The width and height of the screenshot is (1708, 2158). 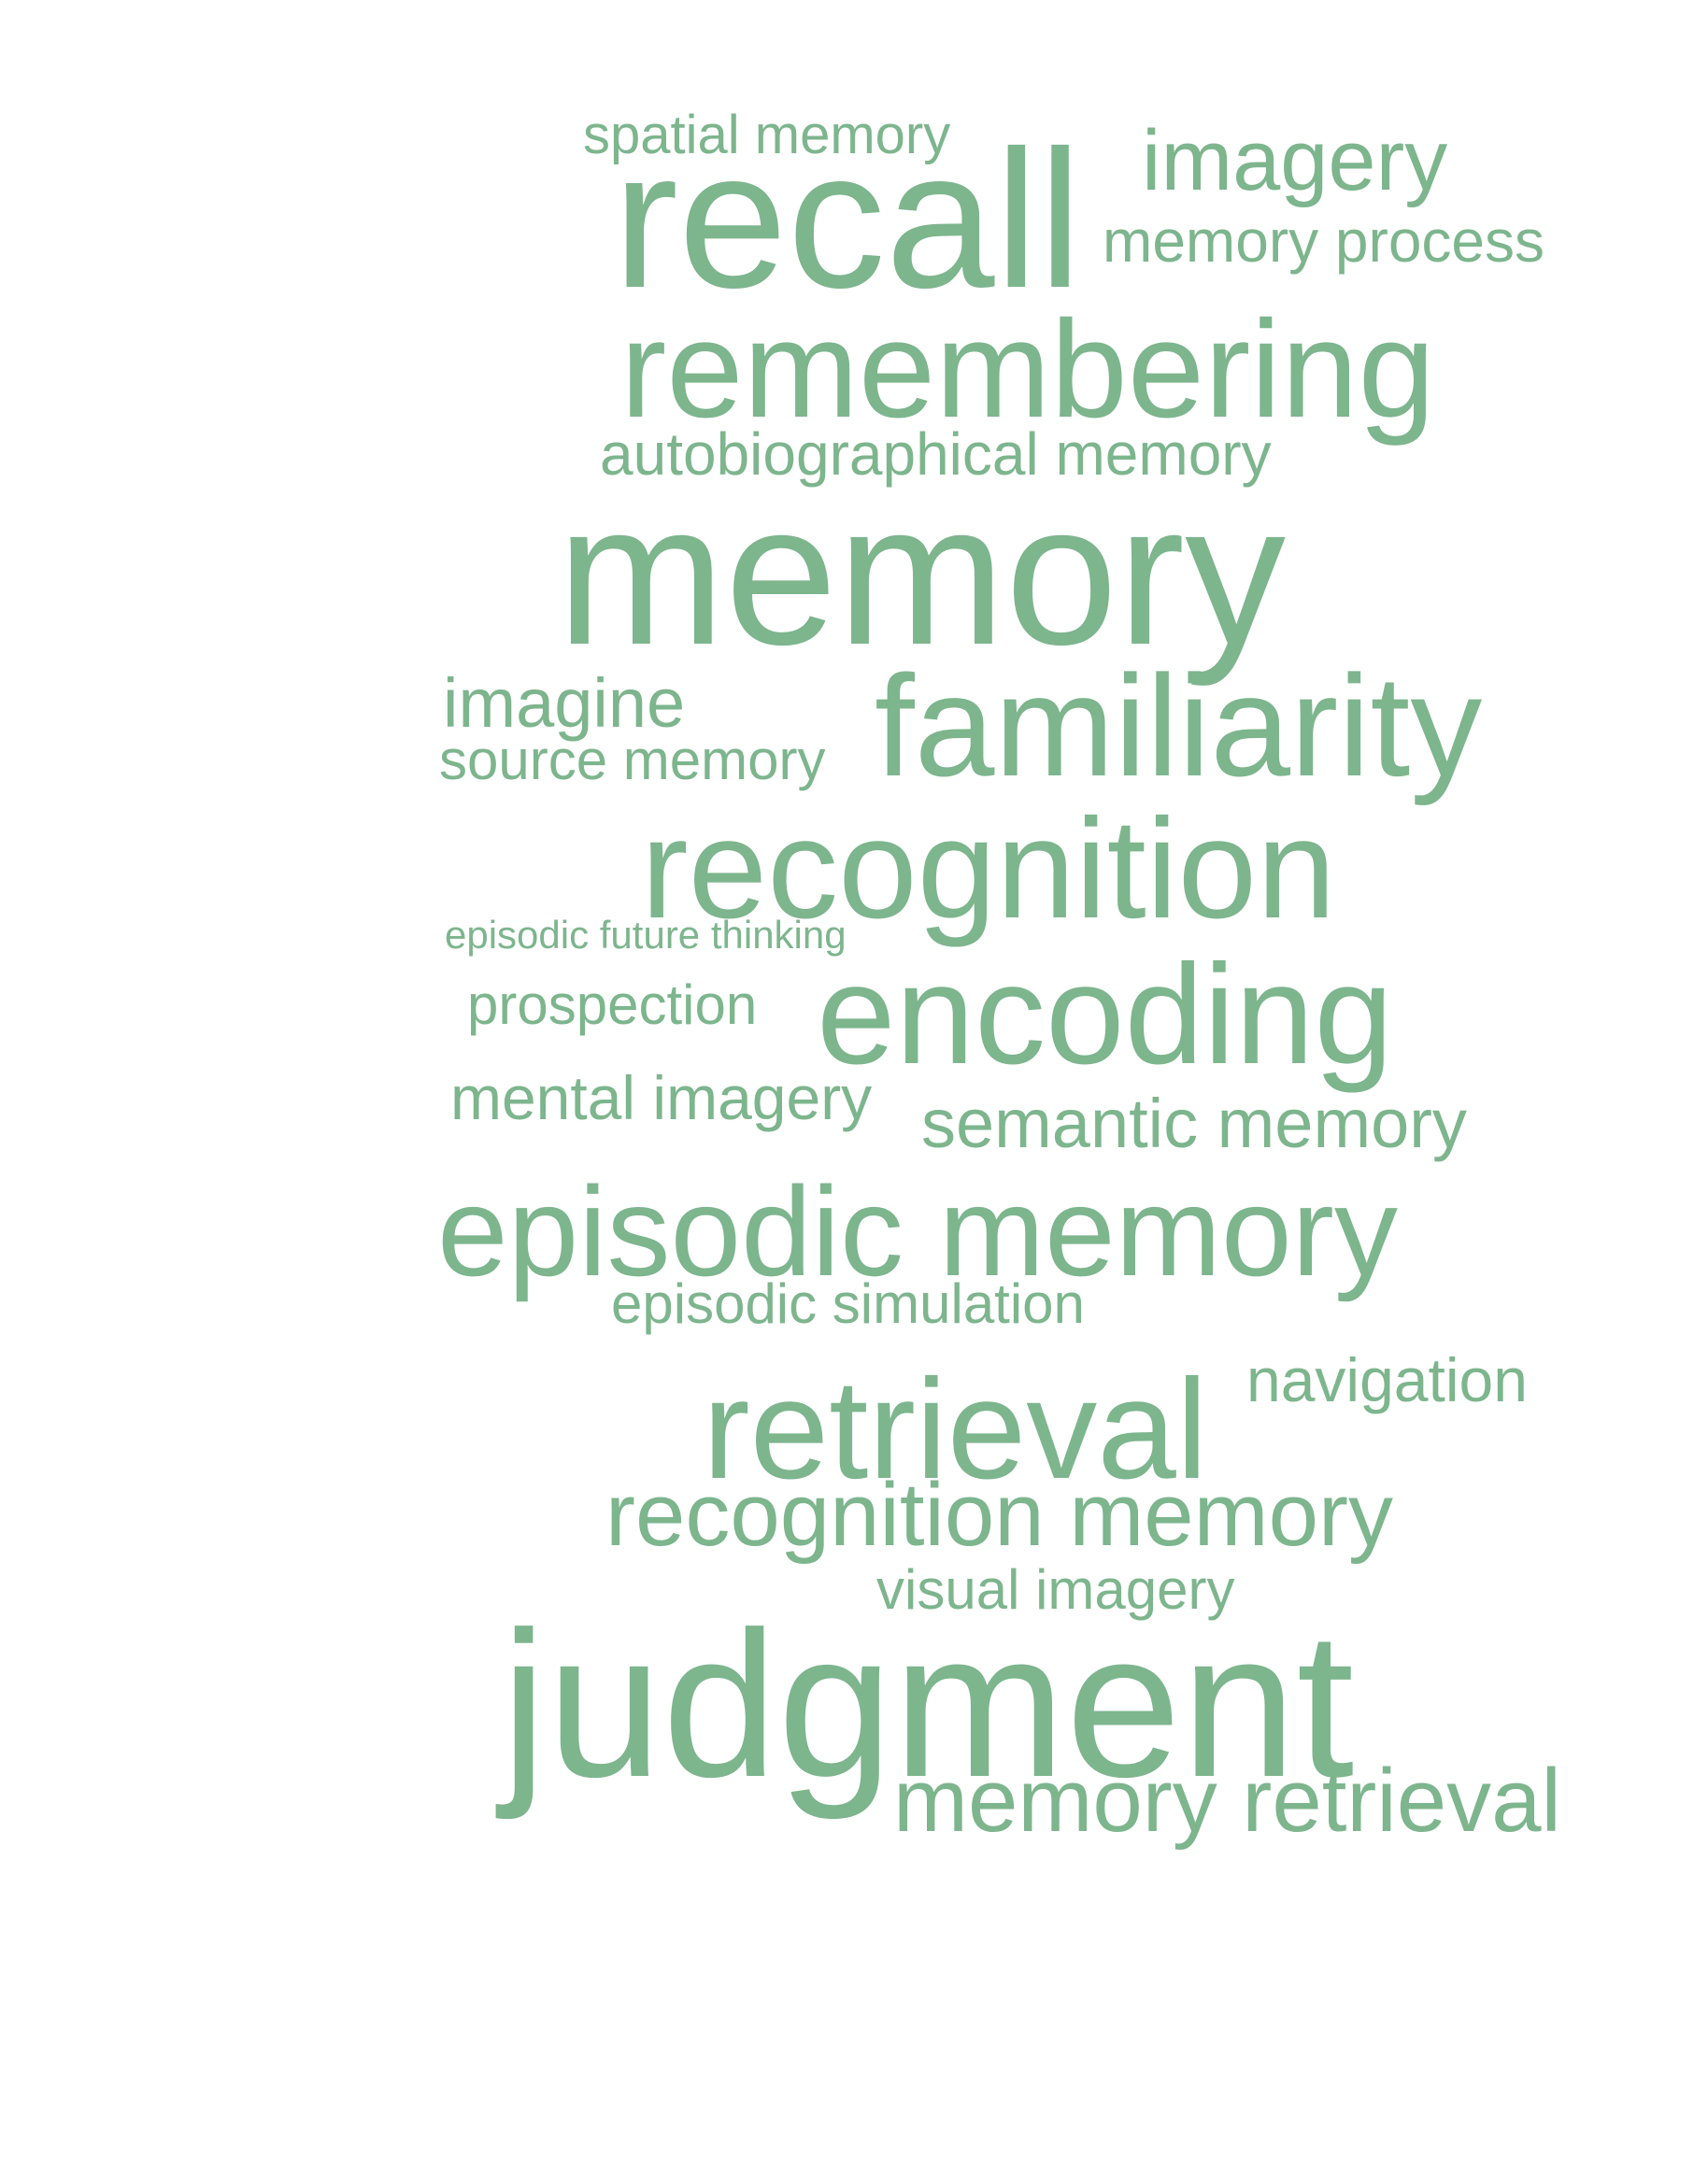 What do you see at coordinates (1194, 1123) in the screenshot?
I see `word-semantic-memory: semantic memory` at bounding box center [1194, 1123].